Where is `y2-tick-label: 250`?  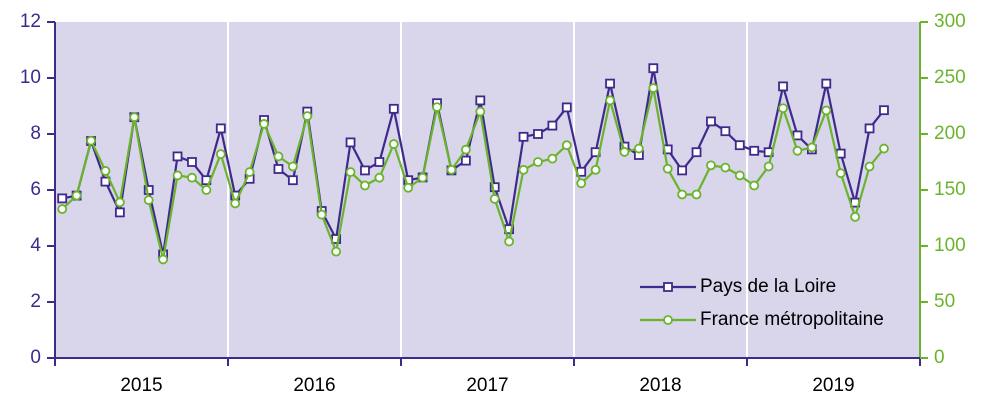
y2-tick-label: 250 is located at coordinates (950, 77).